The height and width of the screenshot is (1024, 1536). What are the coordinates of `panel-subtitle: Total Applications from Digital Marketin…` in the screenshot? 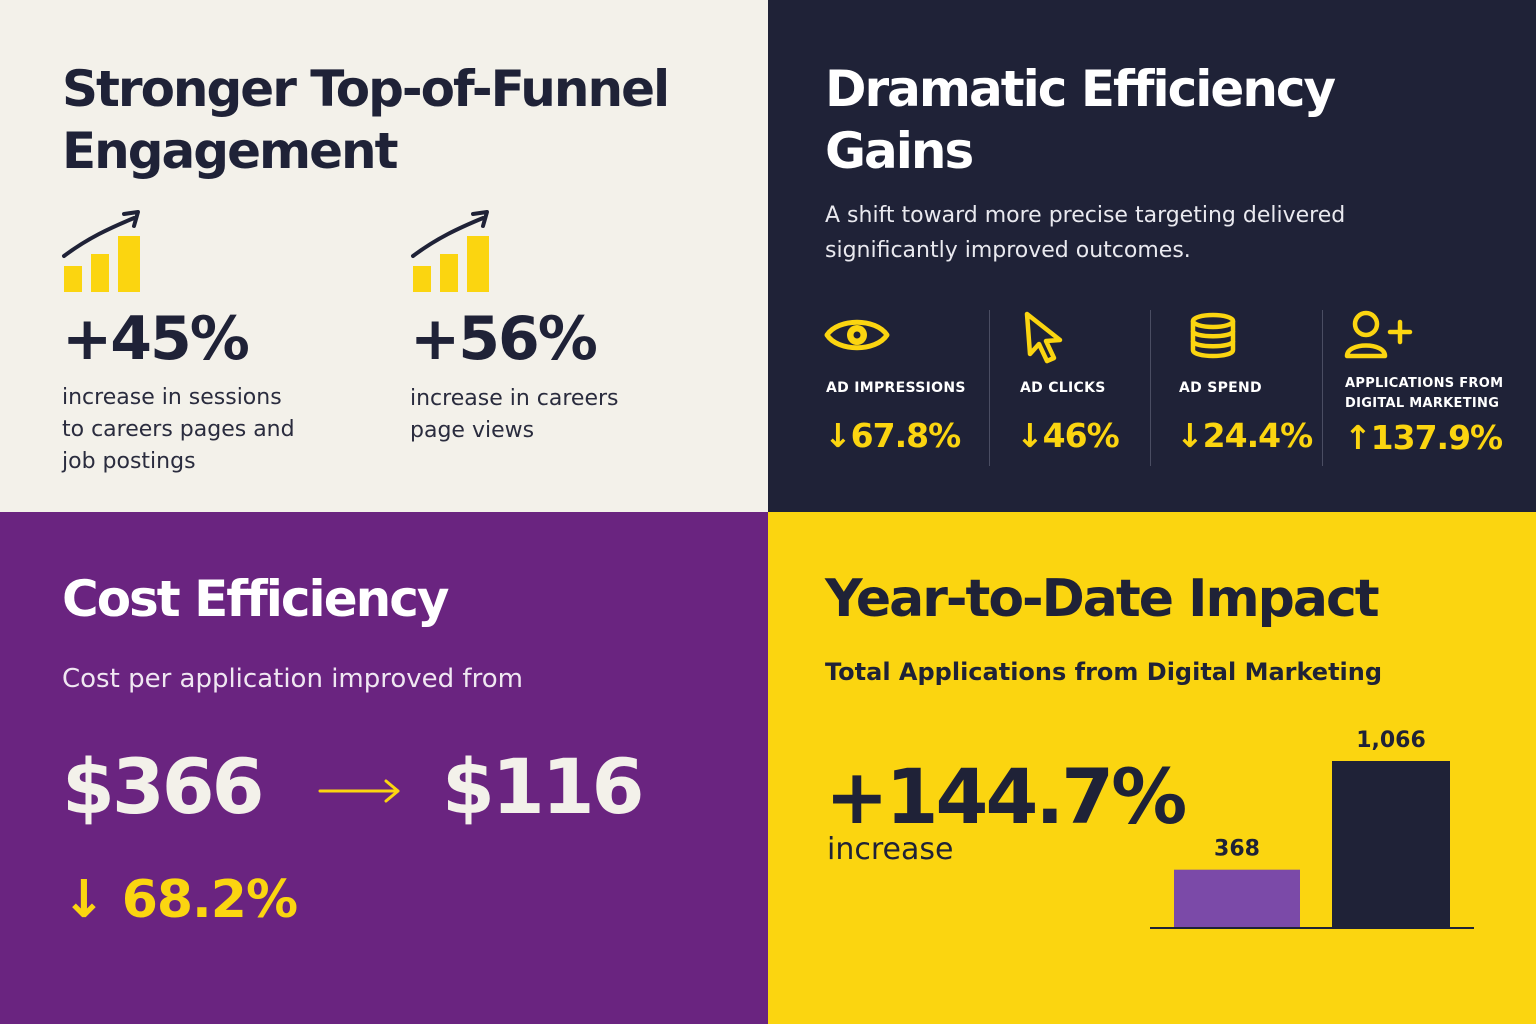 It's located at (1104, 672).